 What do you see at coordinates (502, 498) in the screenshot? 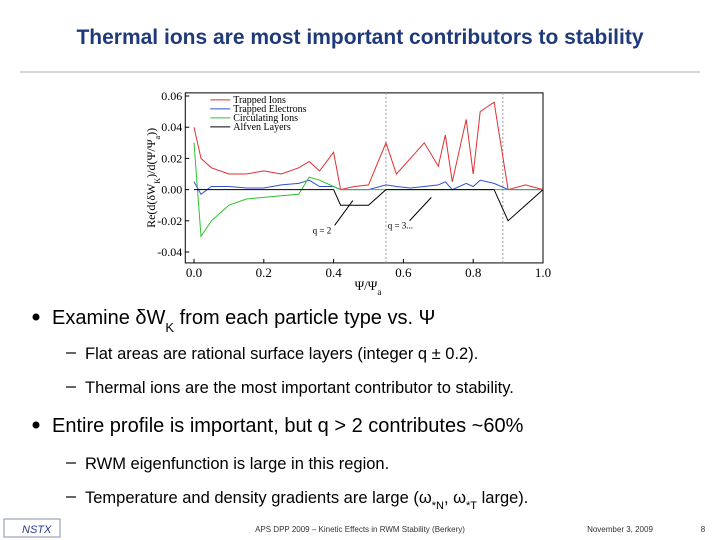
I see `text-run: large).` at bounding box center [502, 498].